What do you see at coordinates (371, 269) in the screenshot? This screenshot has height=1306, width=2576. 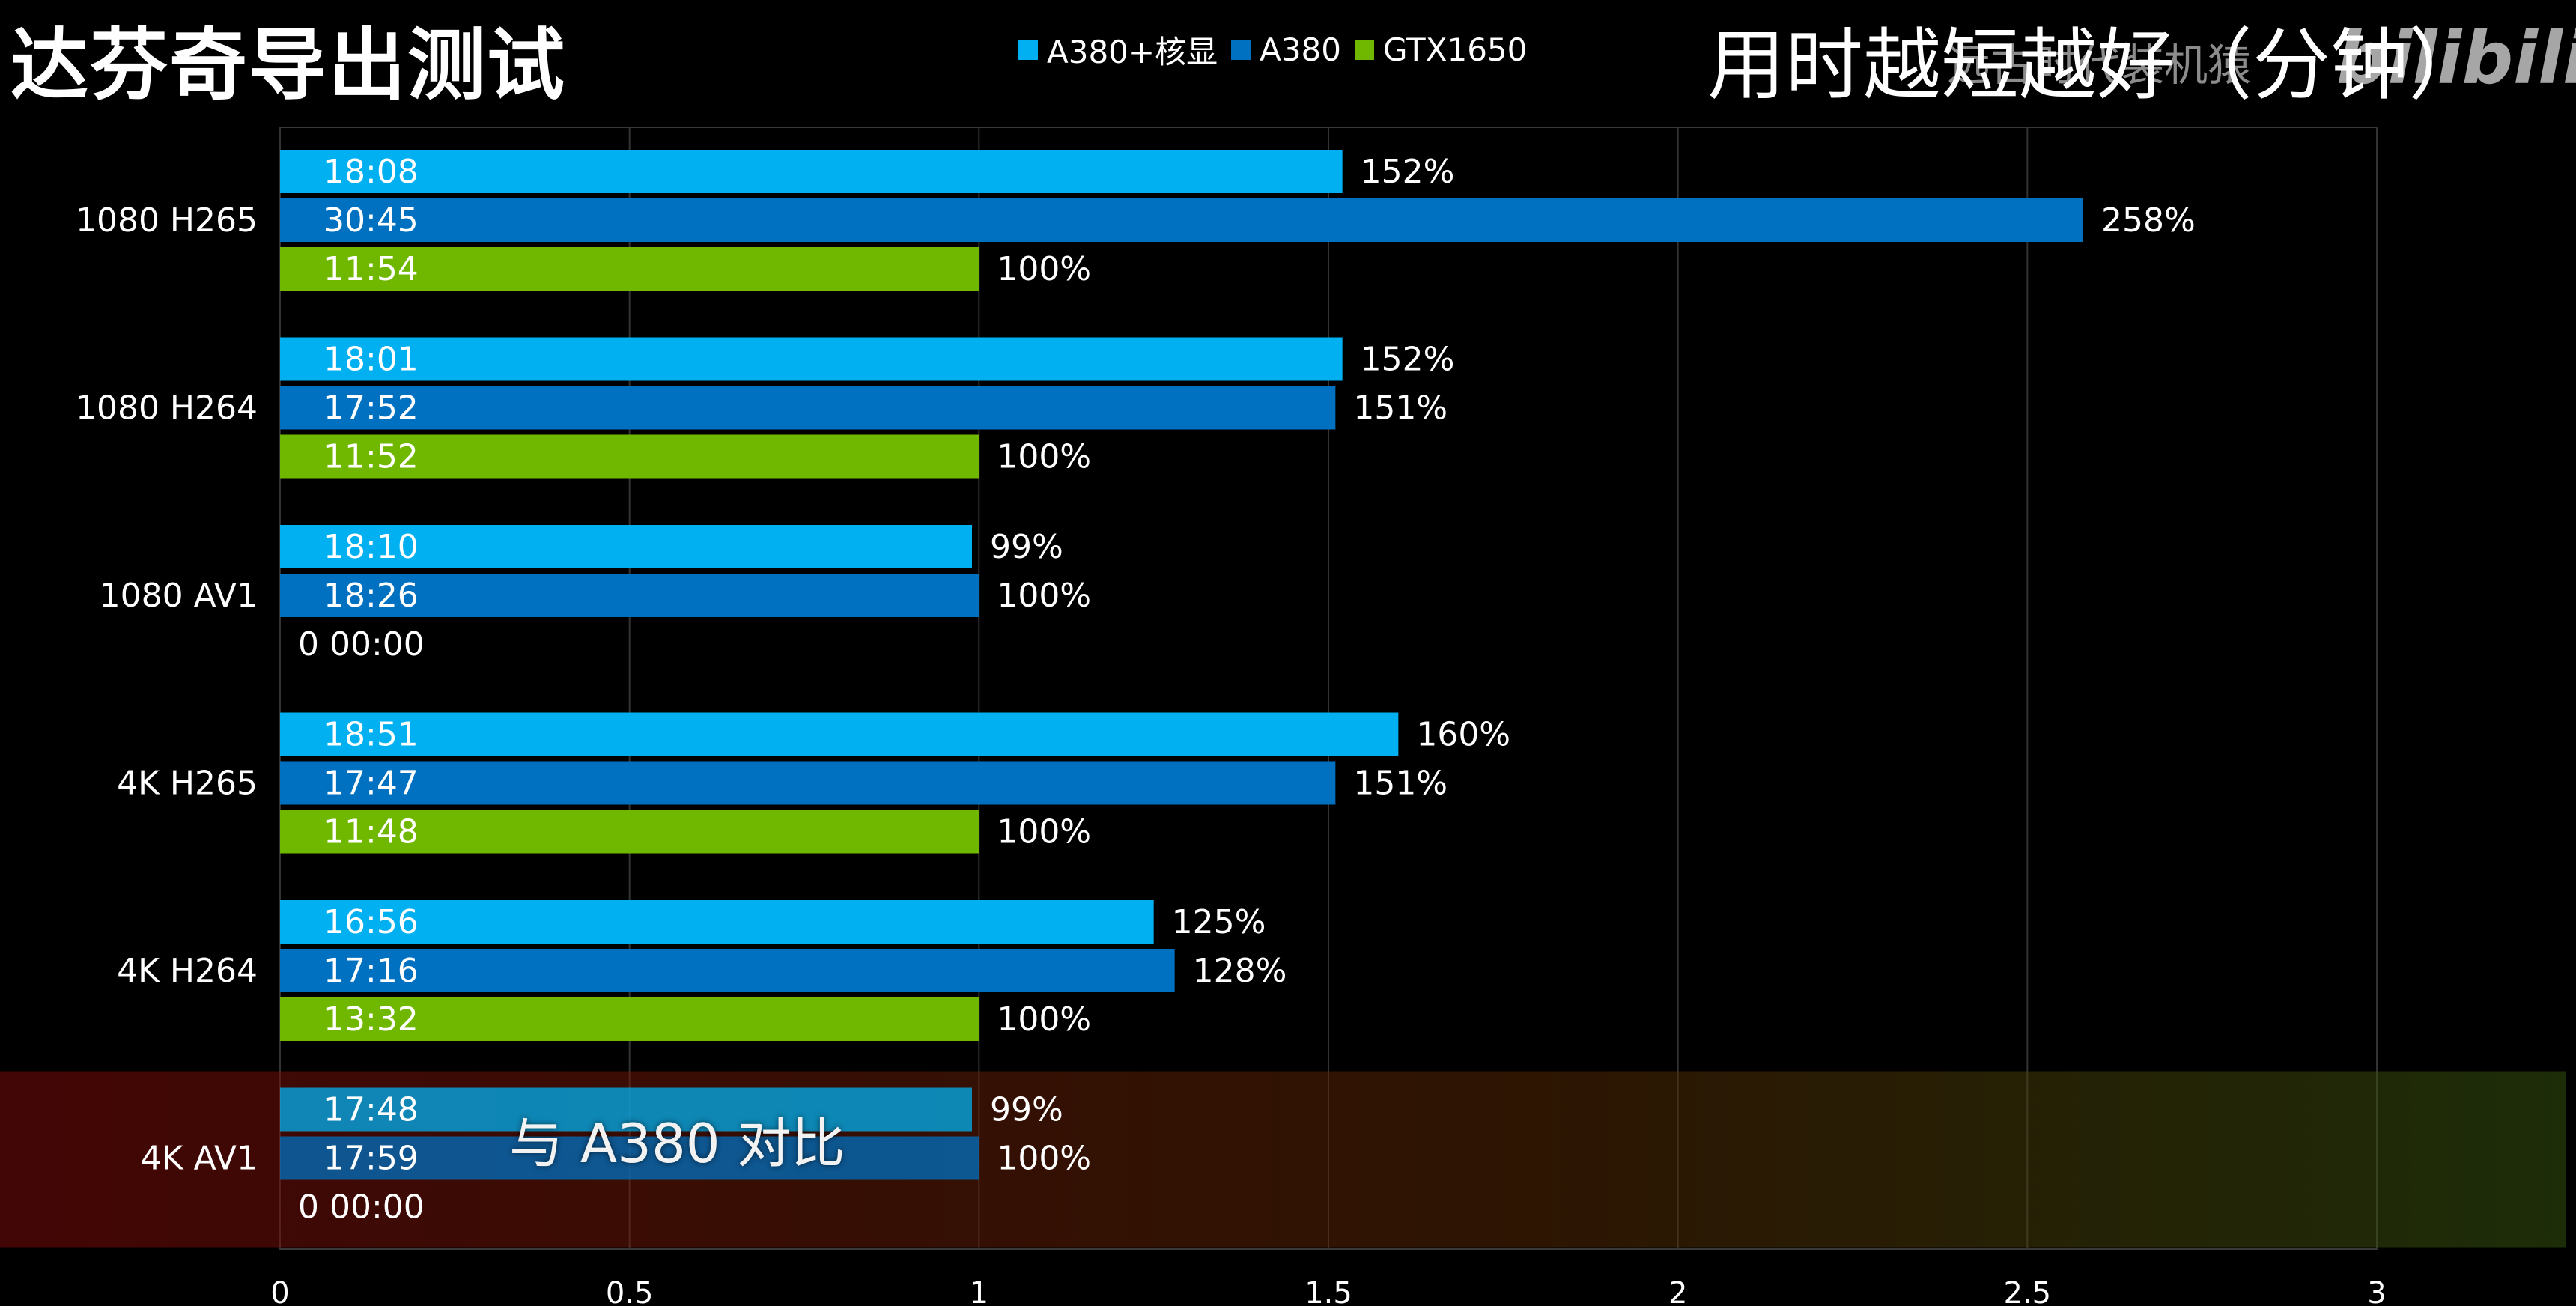 I see `bar-time-label: 11:54` at bounding box center [371, 269].